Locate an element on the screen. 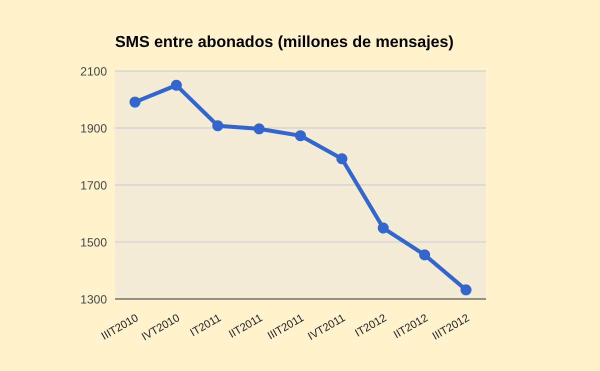 This screenshot has height=371, width=600. y-tick-label: 2100 is located at coordinates (94, 71).